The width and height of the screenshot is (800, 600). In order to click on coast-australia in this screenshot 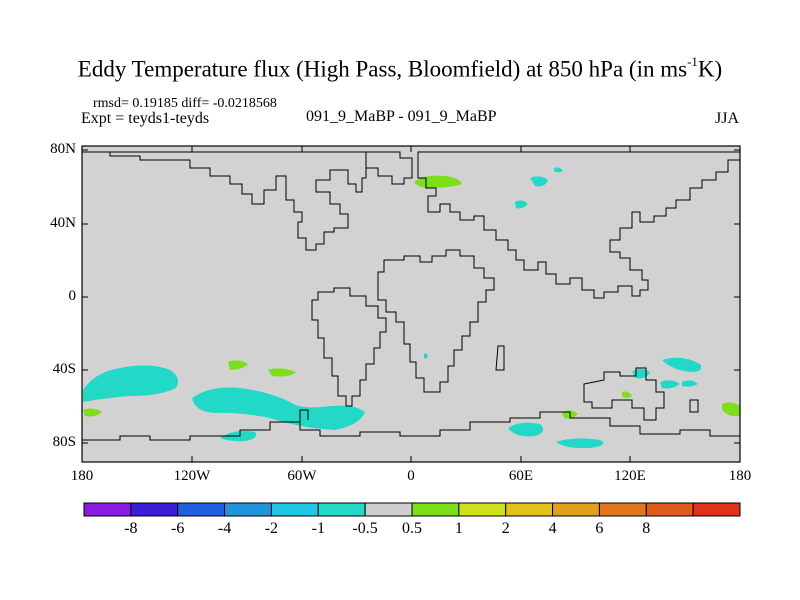, I will do `click(624, 394)`.